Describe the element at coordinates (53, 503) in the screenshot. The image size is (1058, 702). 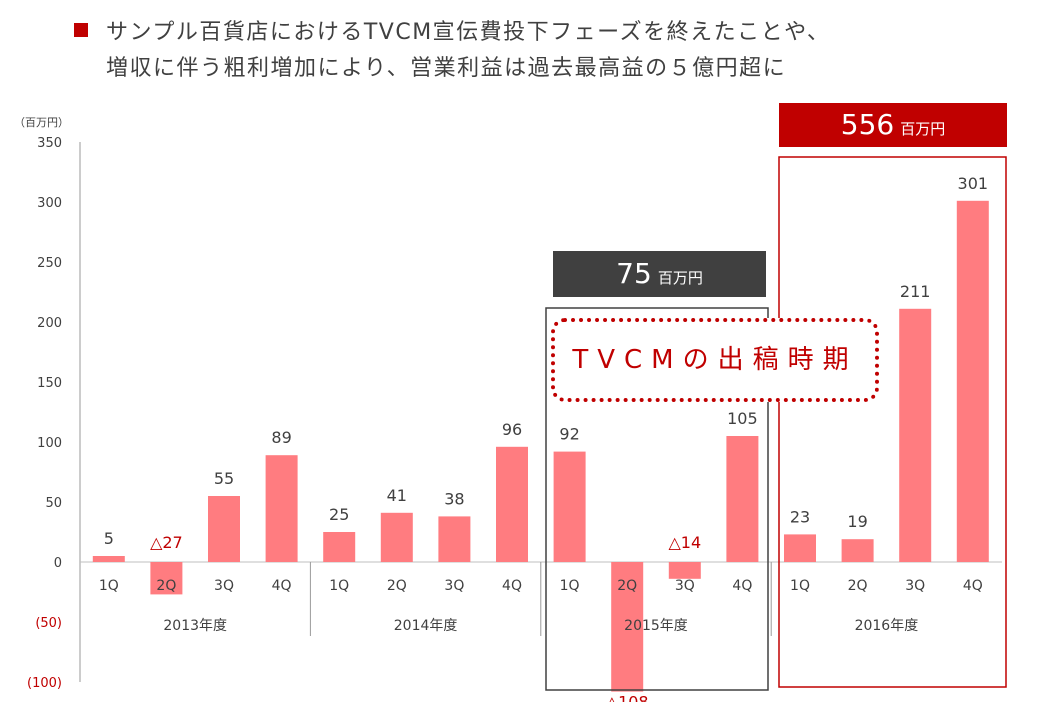
I see `y-tick-label: 50` at that location.